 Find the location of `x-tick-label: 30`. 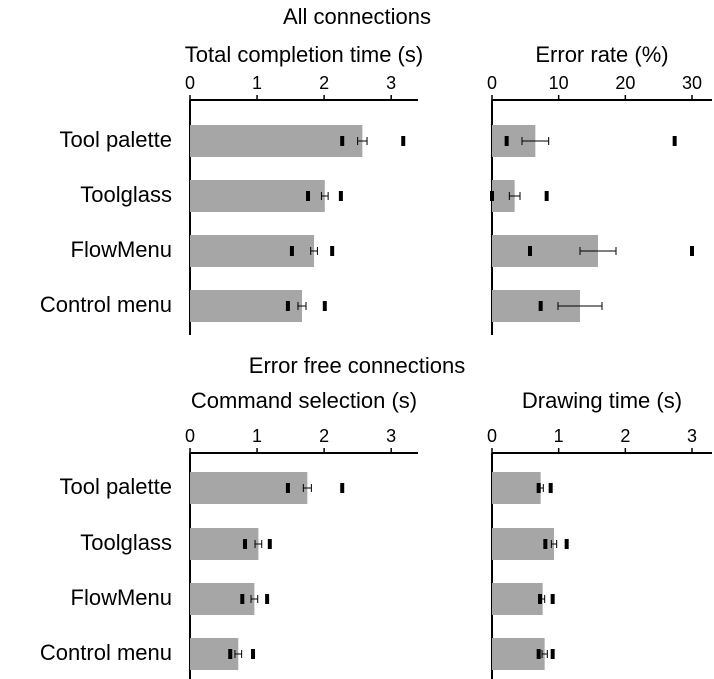

x-tick-label: 30 is located at coordinates (692, 83).